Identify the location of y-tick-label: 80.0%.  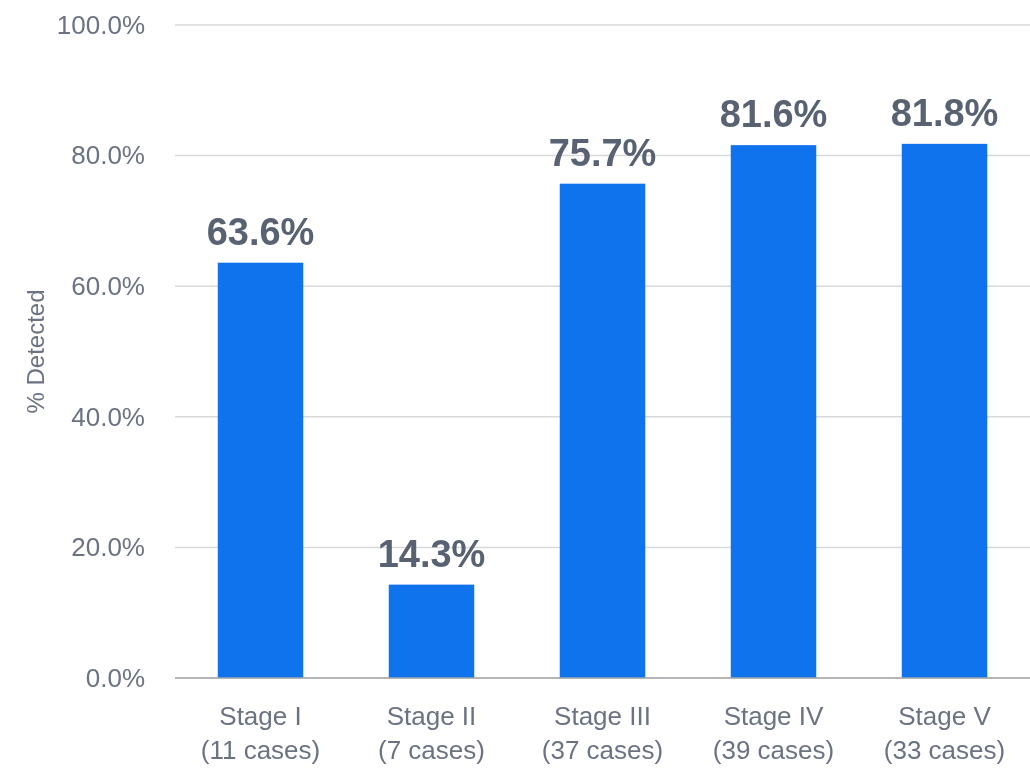
(108, 155).